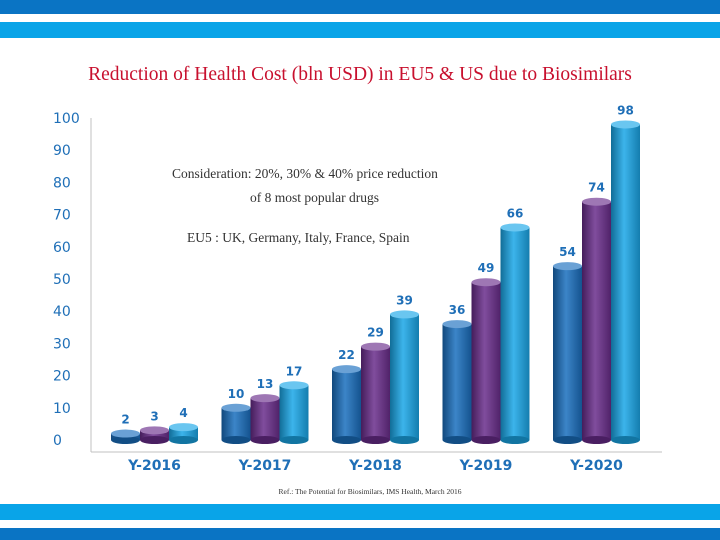  I want to click on x-category-label: Y-2017, so click(265, 466).